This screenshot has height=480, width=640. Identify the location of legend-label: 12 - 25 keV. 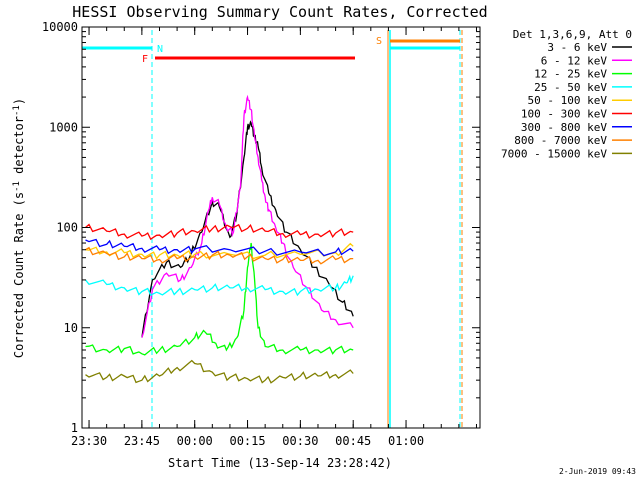
(570, 74).